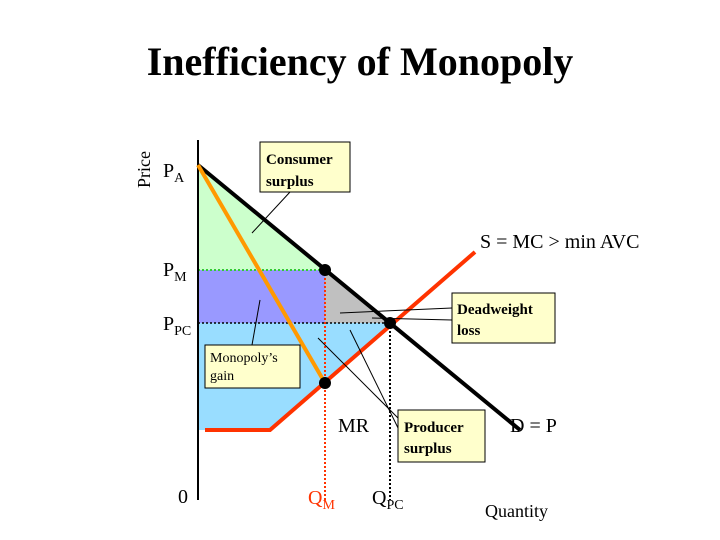 The width and height of the screenshot is (720, 540). Describe the element at coordinates (168, 171) in the screenshot. I see `pa-main: P` at that location.